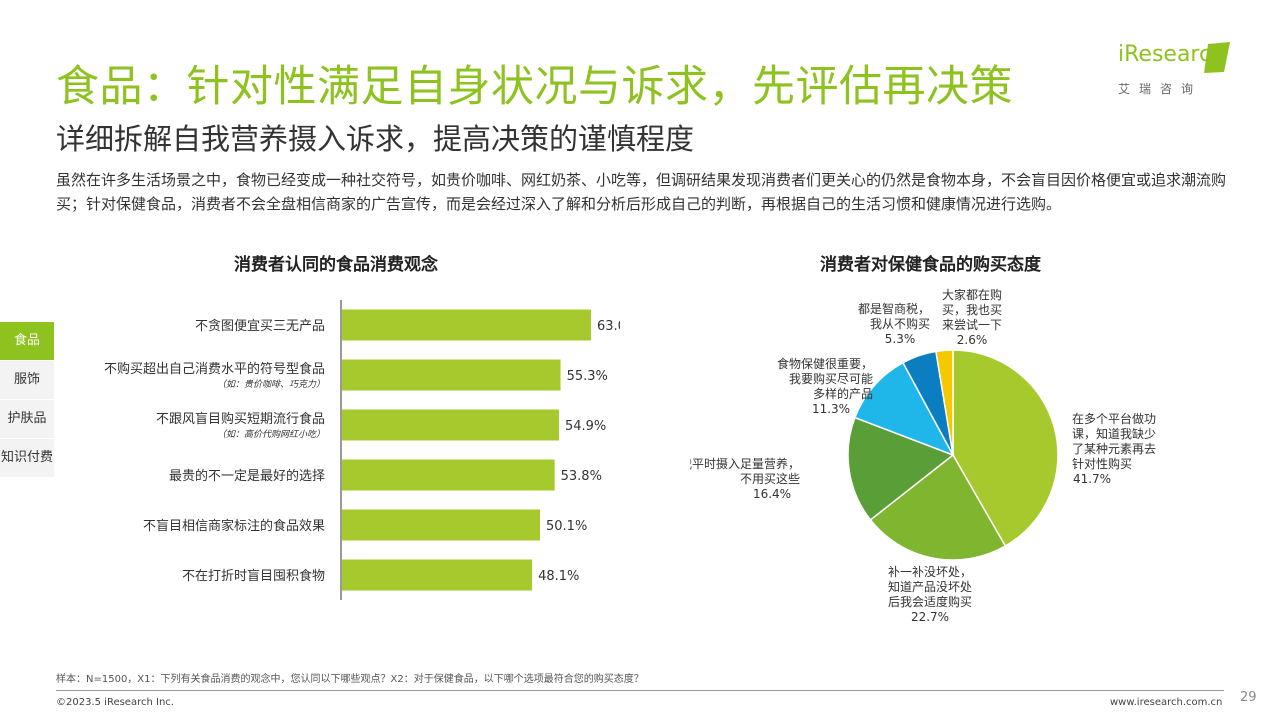  Describe the element at coordinates (831, 409) in the screenshot. I see `slice-percent: 11.3%` at that location.